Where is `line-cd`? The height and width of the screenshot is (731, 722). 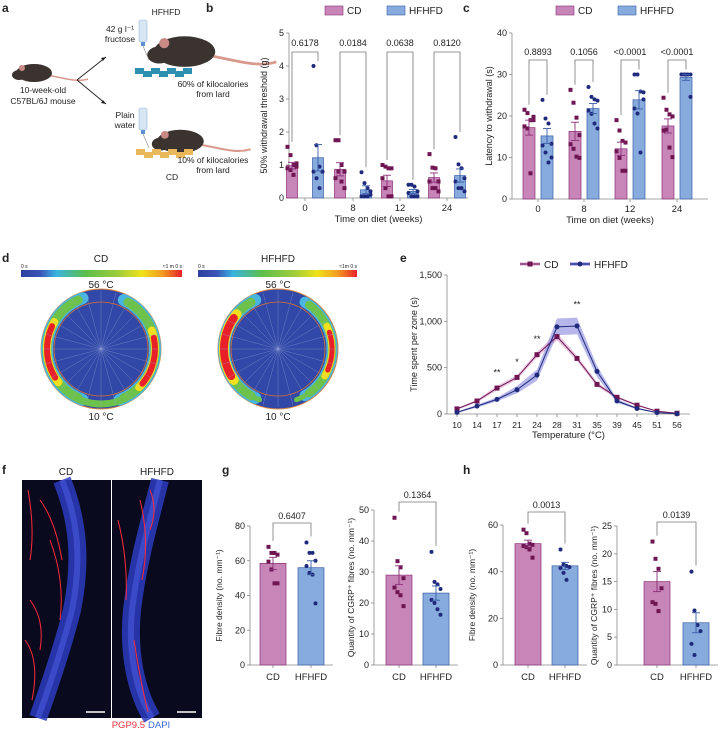
line-cd is located at coordinates (567, 374).